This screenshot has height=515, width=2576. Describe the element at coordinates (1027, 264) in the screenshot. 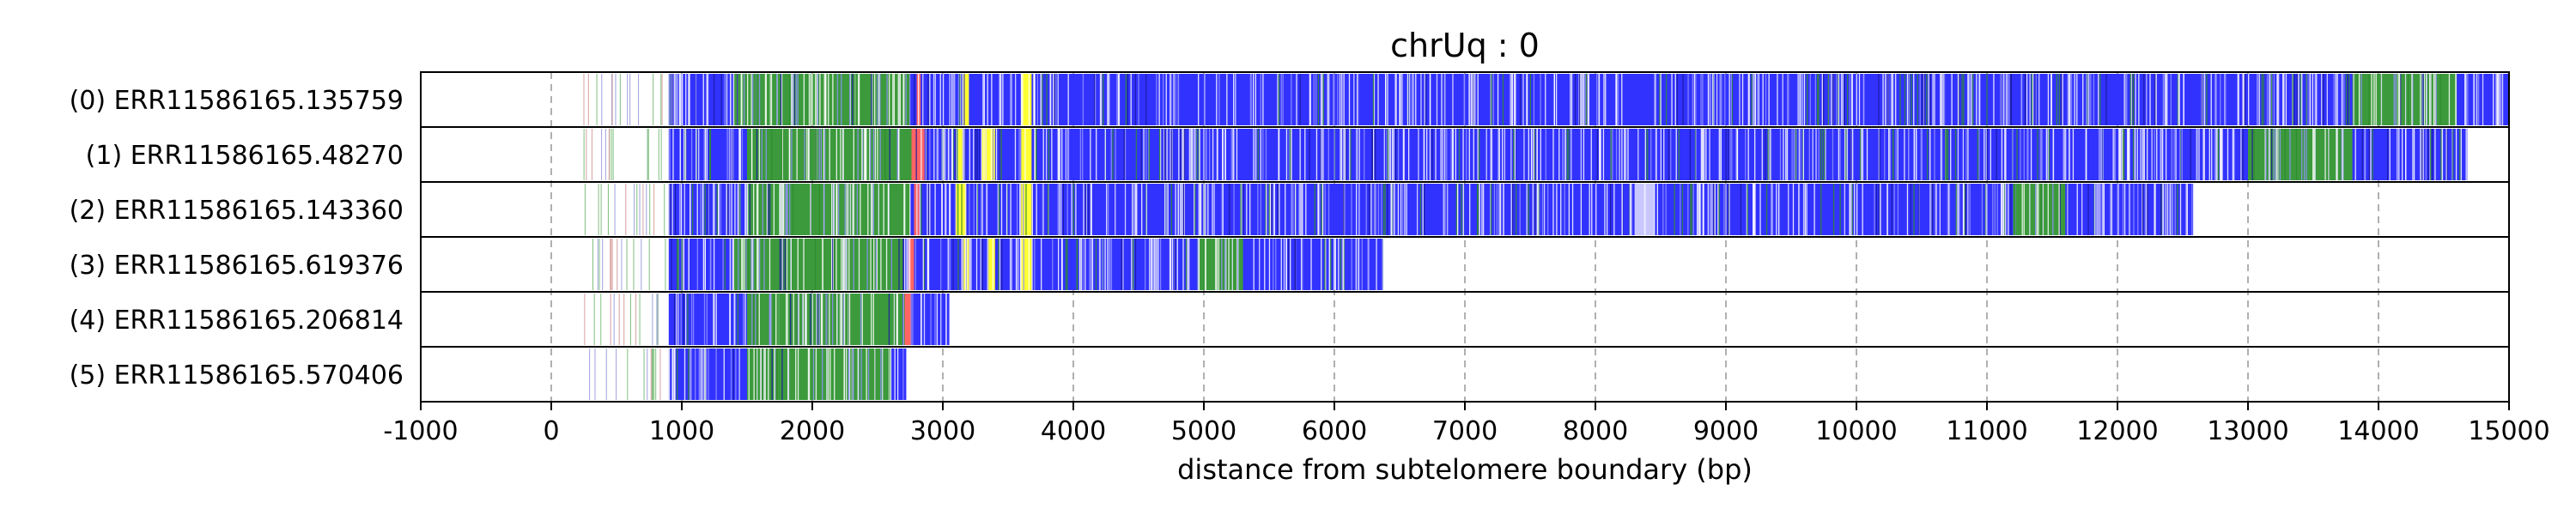

I see `segment-yellow` at that location.